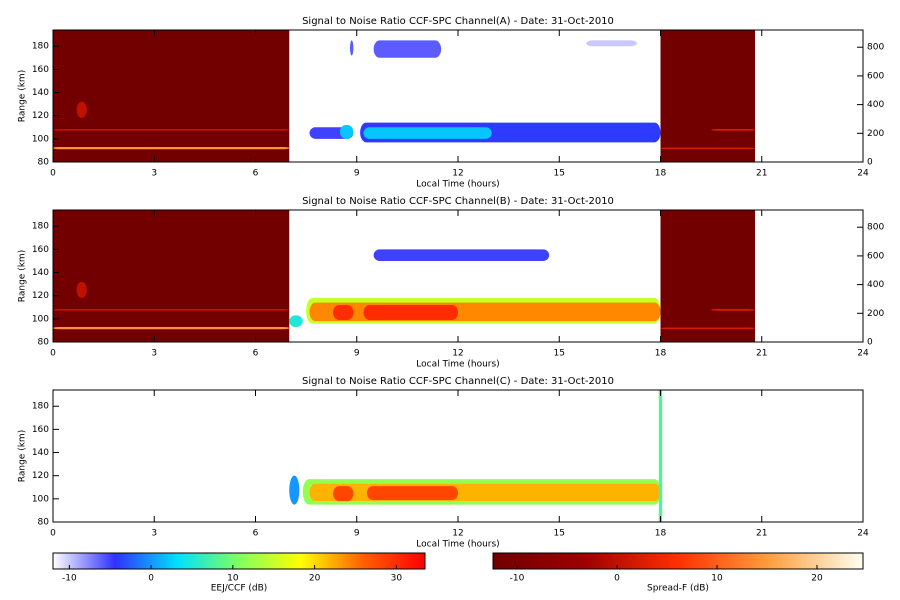 This screenshot has width=900, height=600. What do you see at coordinates (315, 579) in the screenshot?
I see `colorbar-tick-label: 20` at bounding box center [315, 579].